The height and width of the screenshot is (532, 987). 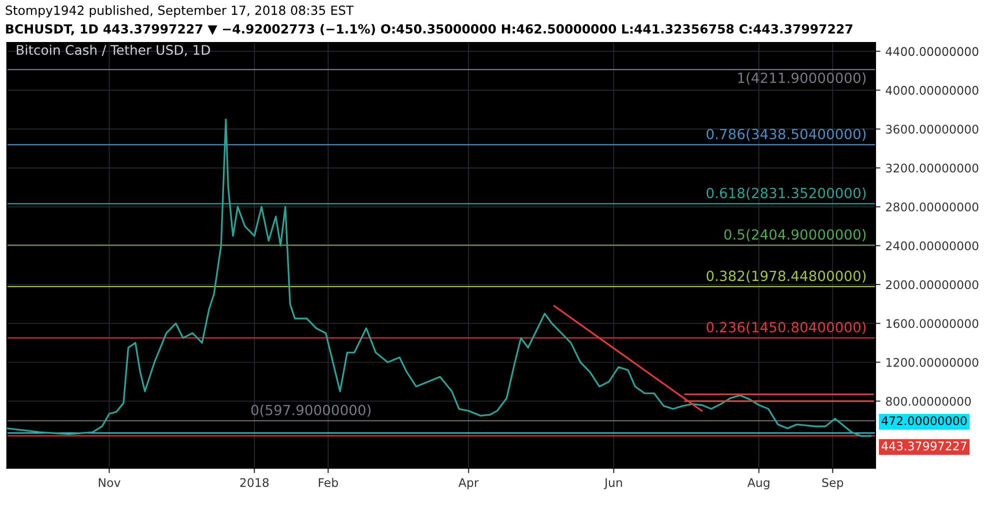 I want to click on chart-title: Bitcoin Cash / Tether USD, 1D, so click(x=113, y=50).